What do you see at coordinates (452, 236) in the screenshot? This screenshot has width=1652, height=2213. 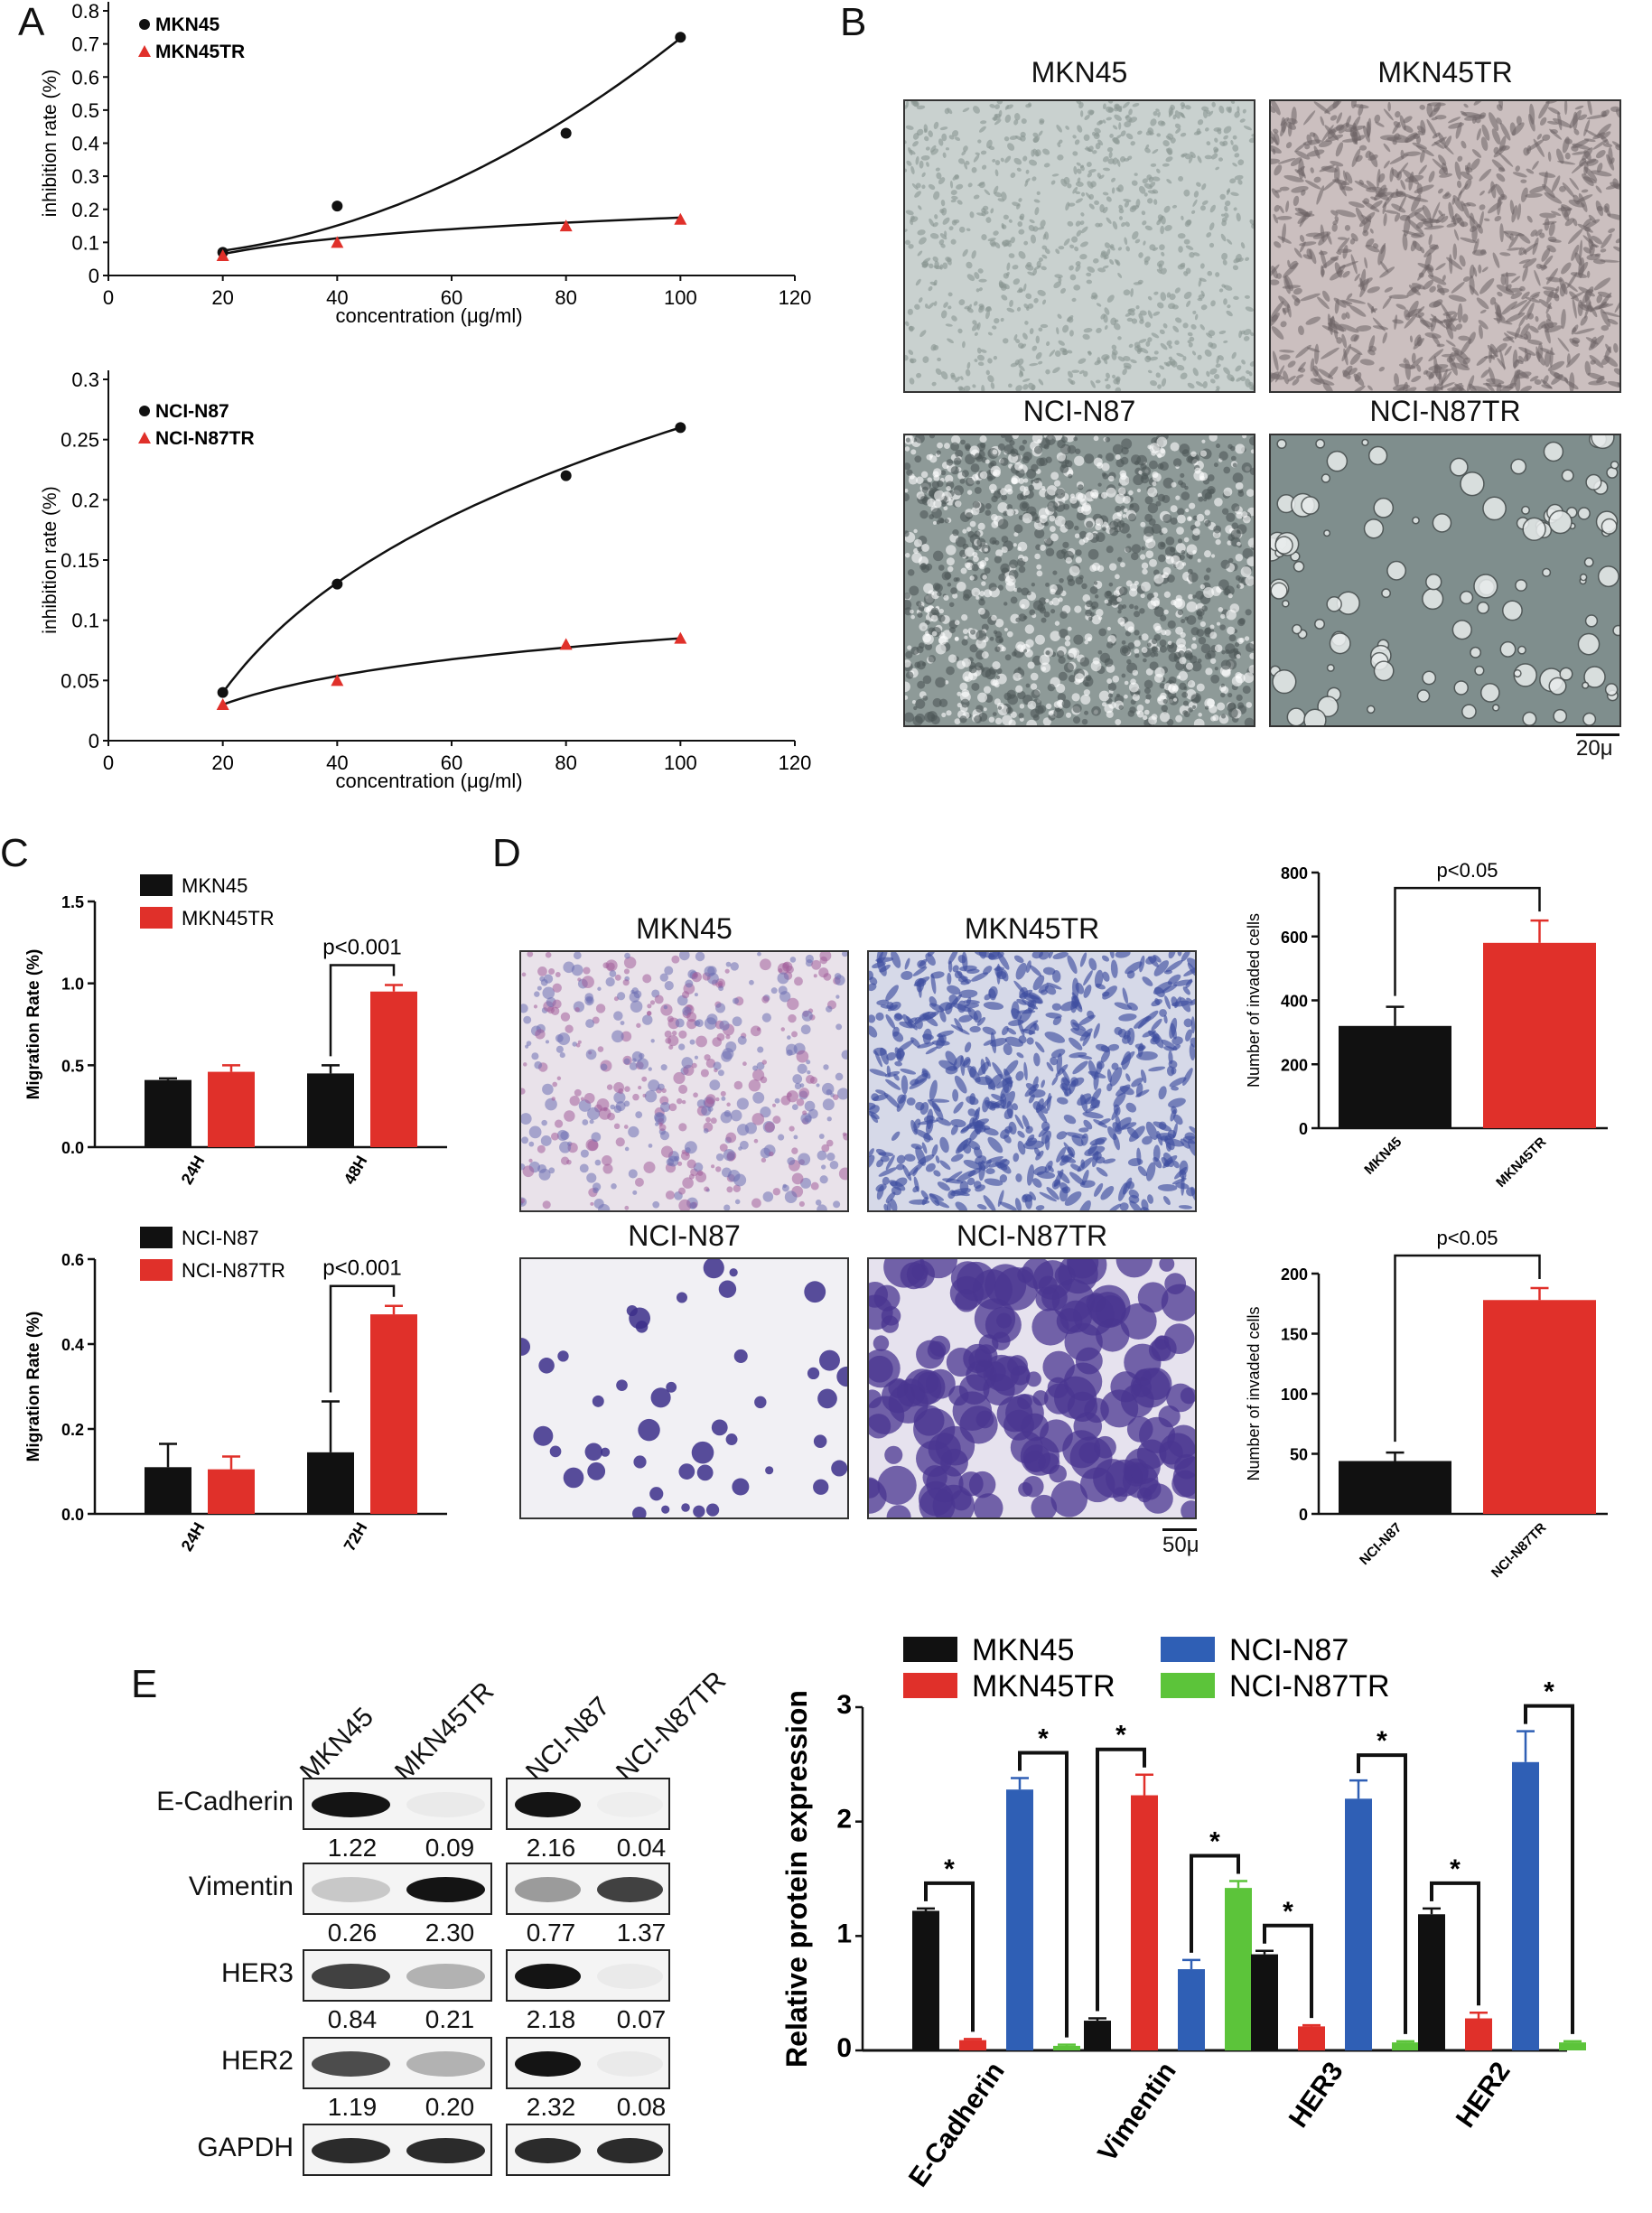 I see `fit-curve-mkn45tr` at bounding box center [452, 236].